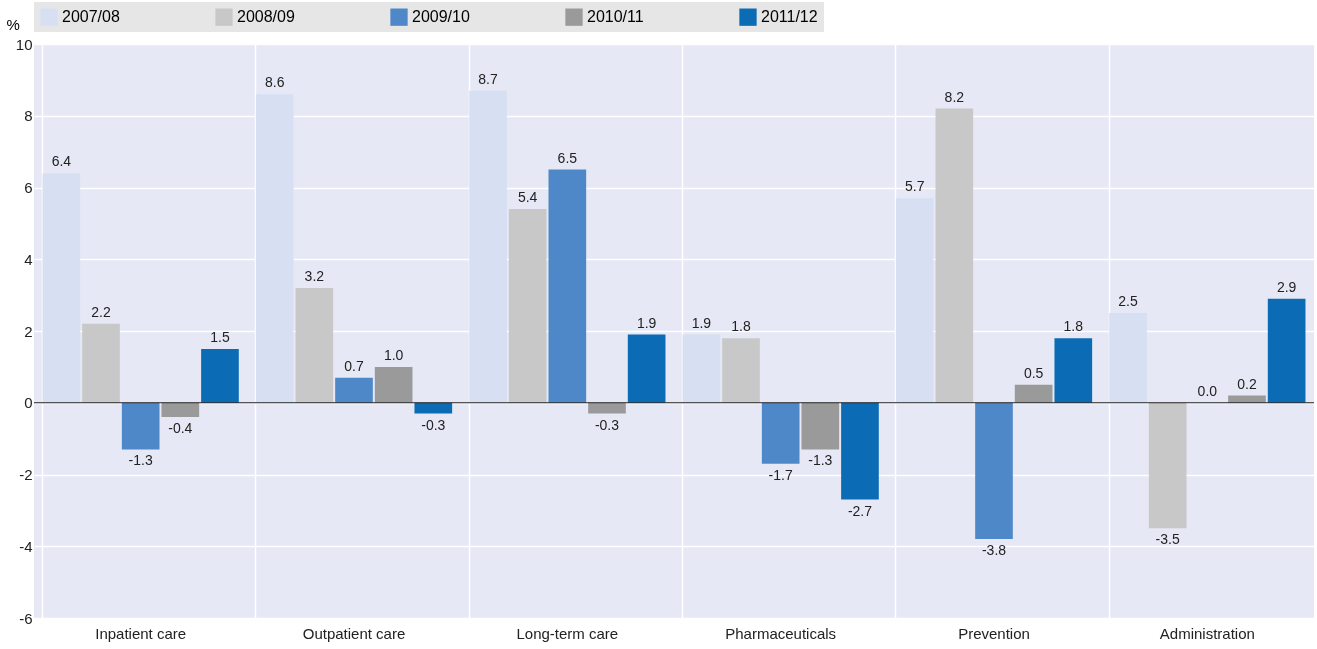 The image size is (1317, 649). Describe the element at coordinates (441, 17) in the screenshot. I see `legend-label: 2009/10` at that location.